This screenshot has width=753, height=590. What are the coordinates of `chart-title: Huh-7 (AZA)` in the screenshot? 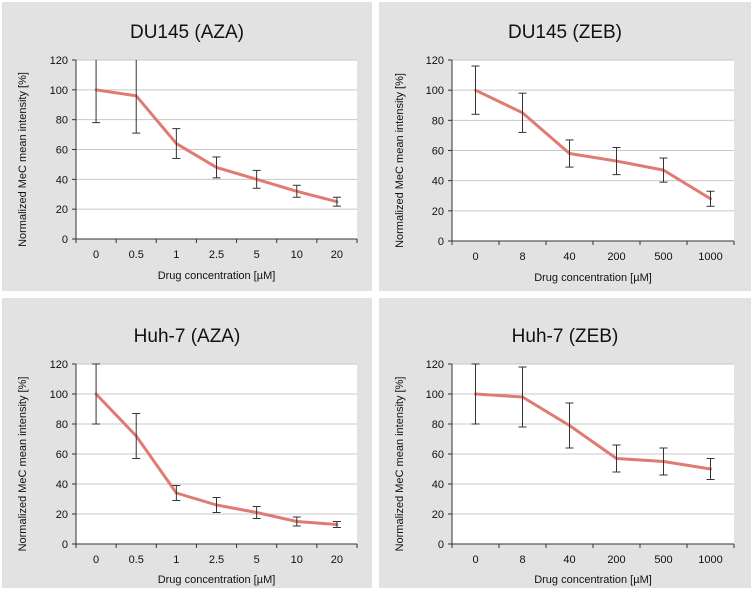 It's located at (187, 336).